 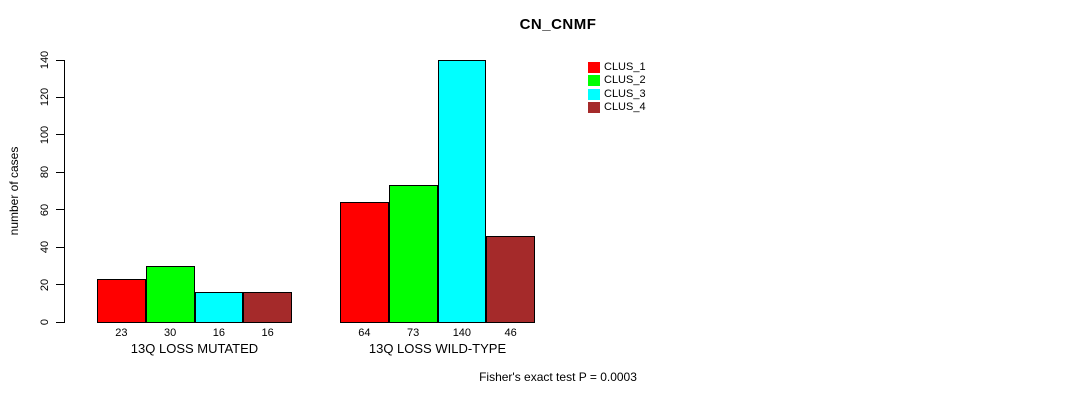 I want to click on bar-clus_2-group2, so click(x=413, y=254).